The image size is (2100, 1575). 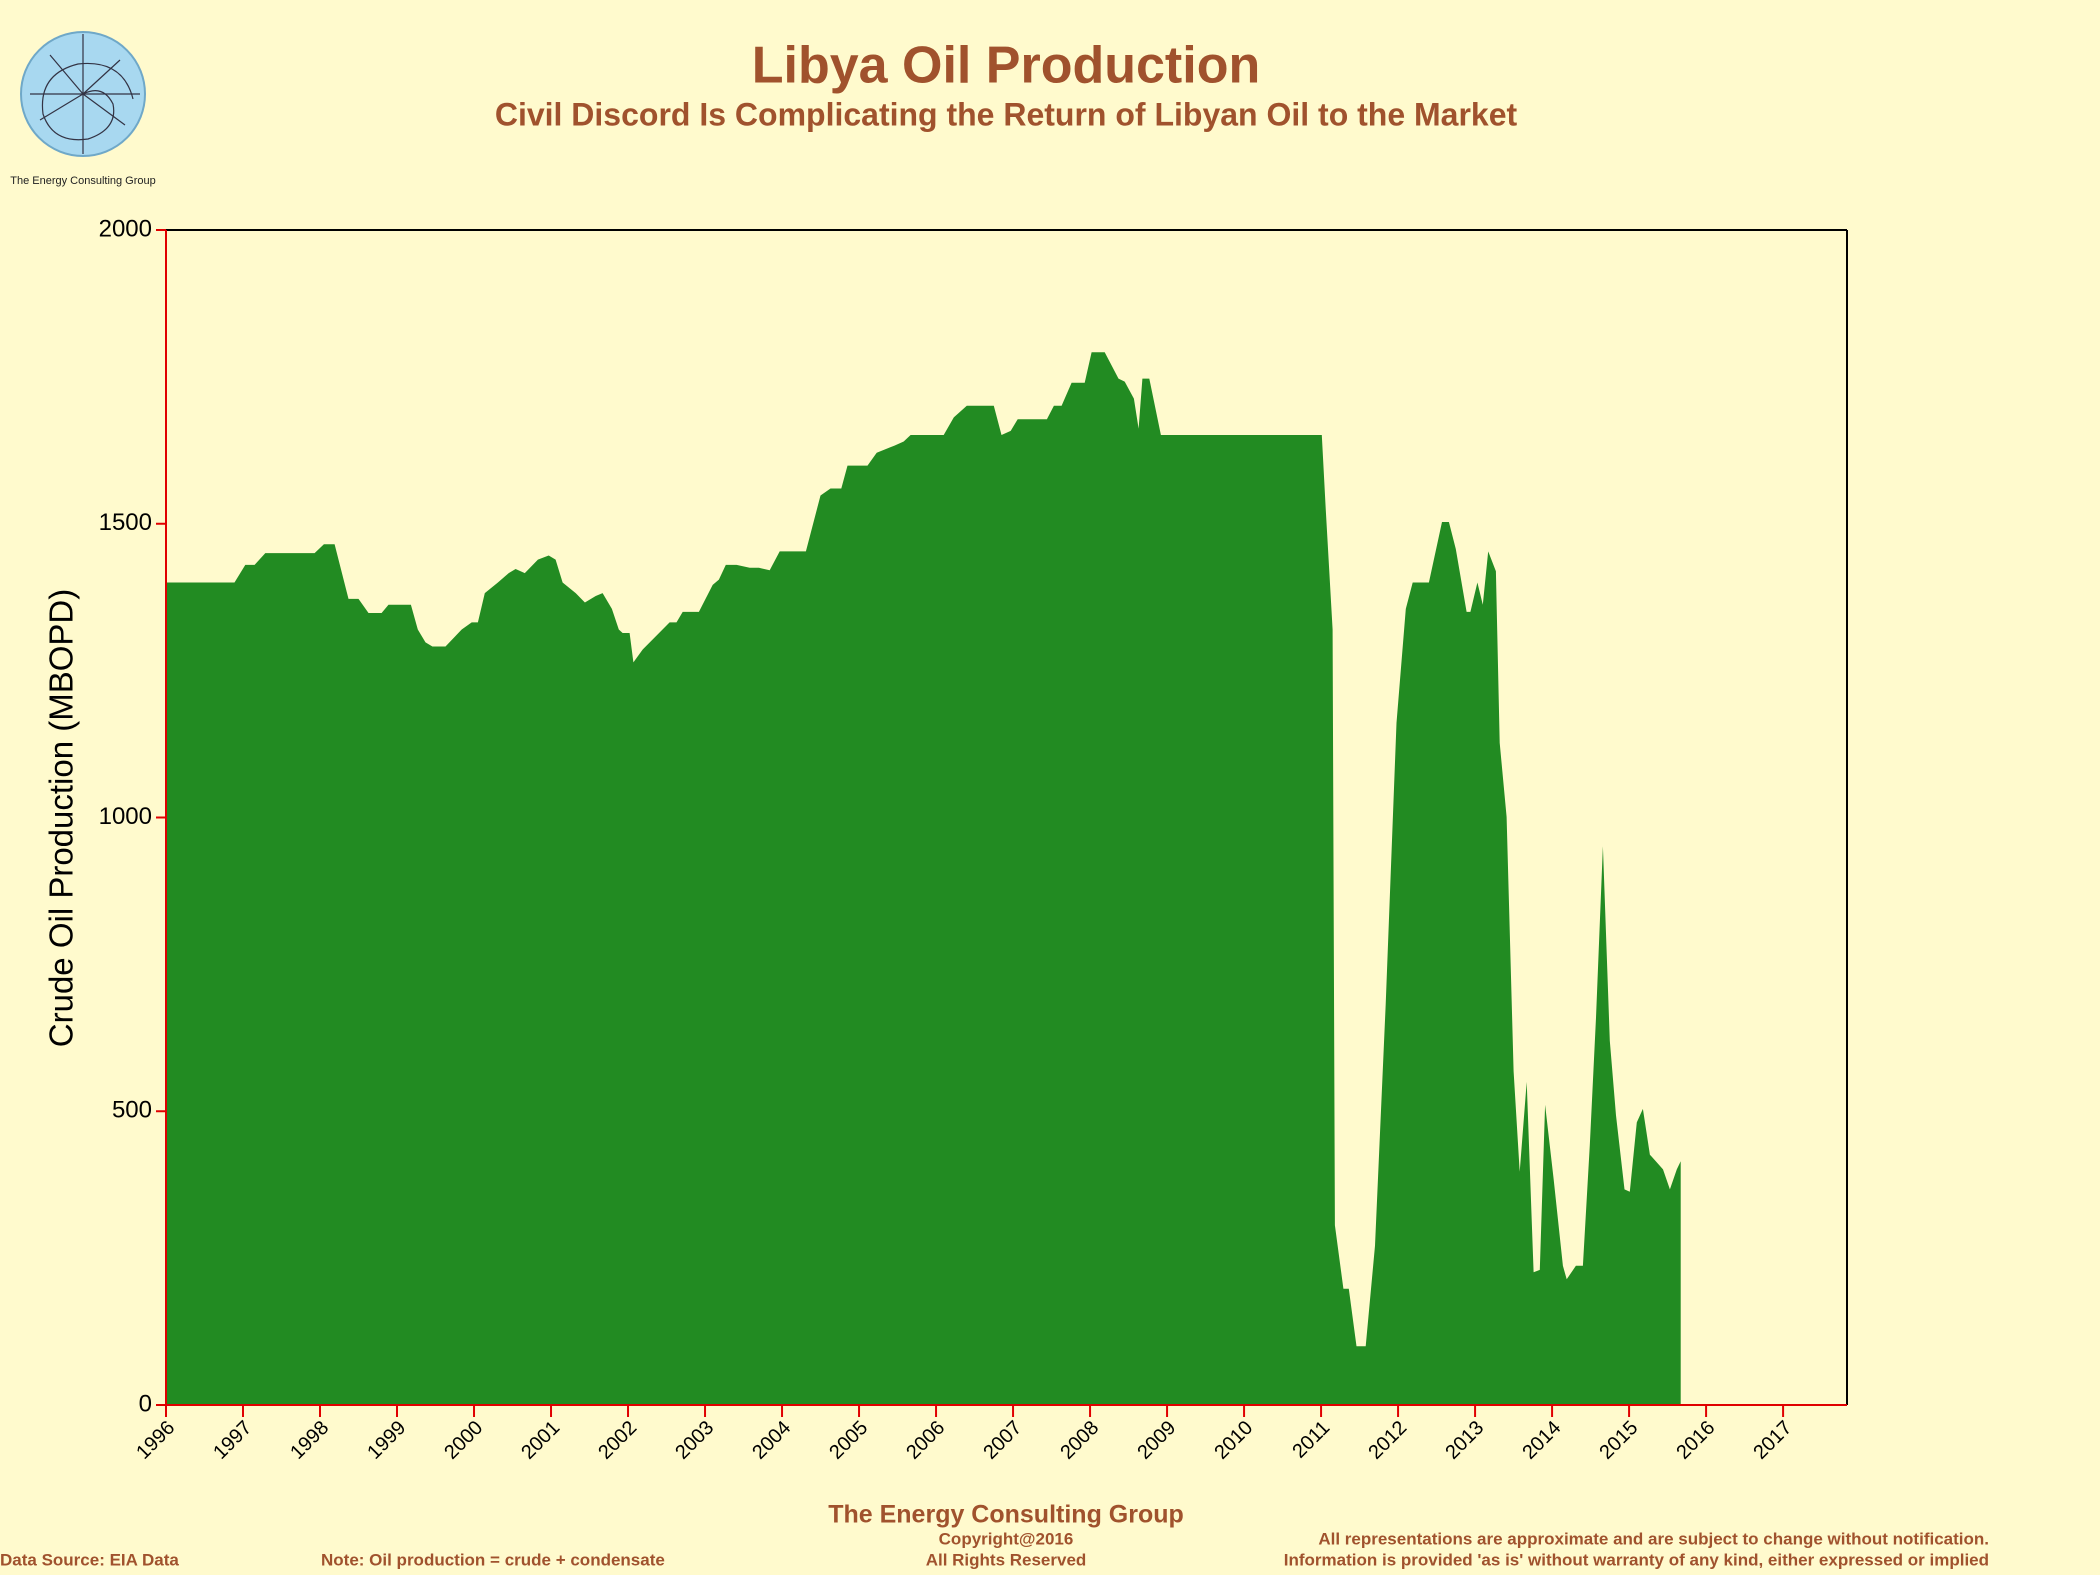 What do you see at coordinates (386, 1440) in the screenshot?
I see `x-tick-label: 1999` at bounding box center [386, 1440].